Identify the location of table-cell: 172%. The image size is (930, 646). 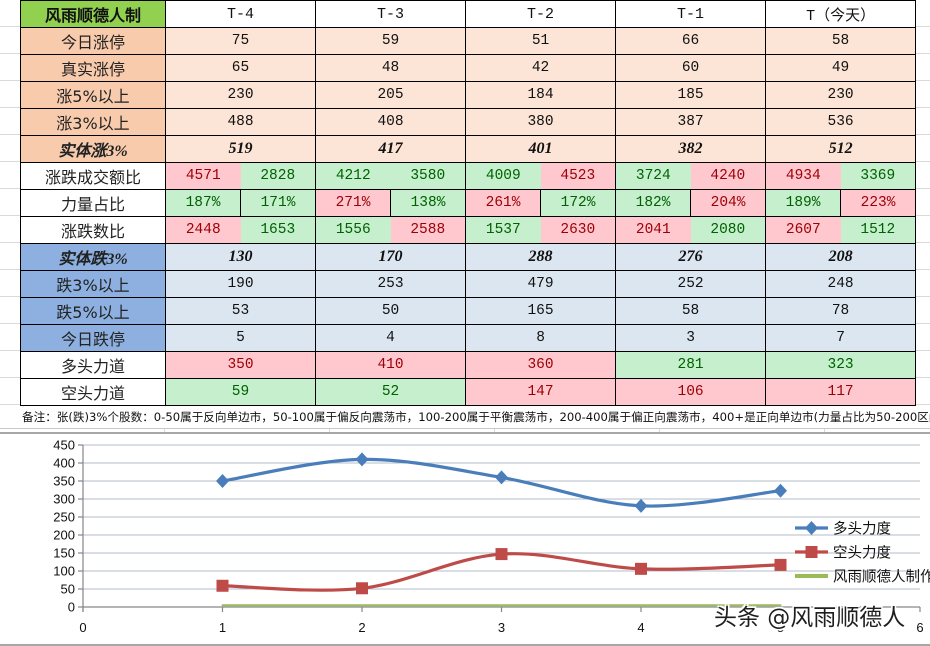
(578, 203).